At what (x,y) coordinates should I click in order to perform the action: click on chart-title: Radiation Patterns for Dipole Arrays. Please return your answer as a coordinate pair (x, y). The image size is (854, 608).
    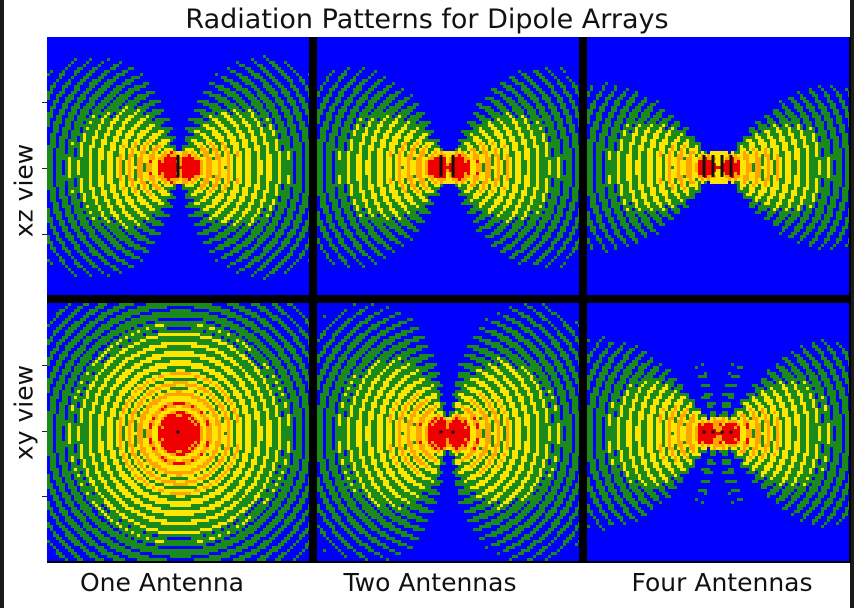
    Looking at the image, I should click on (427, 19).